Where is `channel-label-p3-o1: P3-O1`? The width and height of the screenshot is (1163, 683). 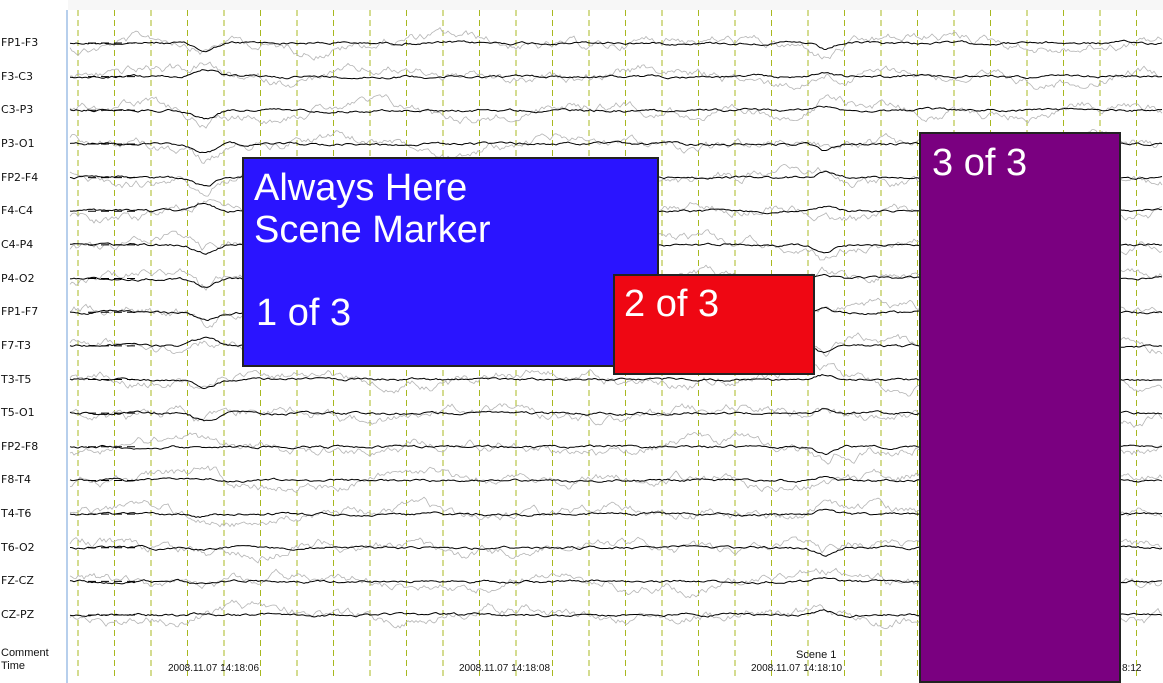 channel-label-p3-o1: P3-O1 is located at coordinates (18, 143).